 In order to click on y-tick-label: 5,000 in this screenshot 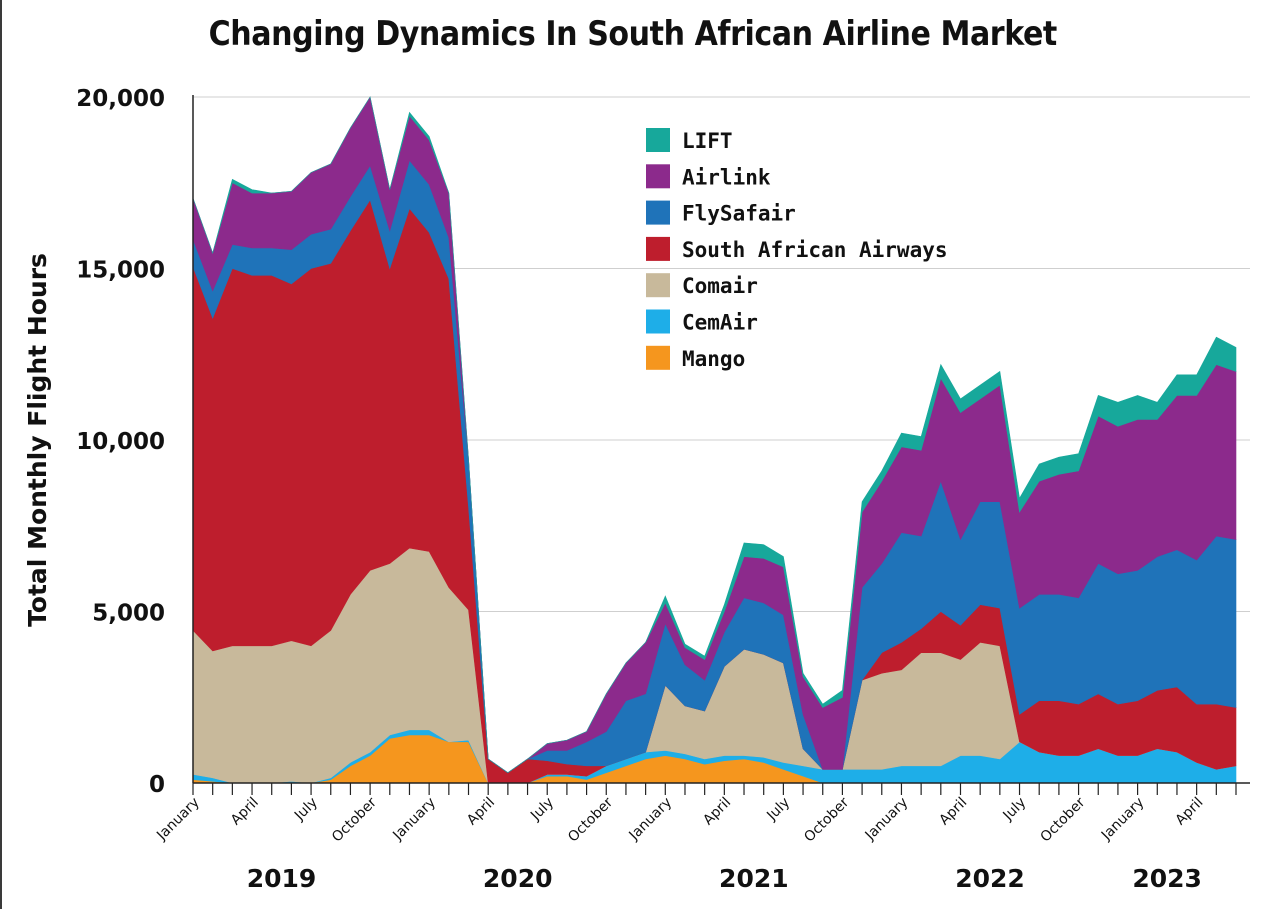, I will do `click(128, 614)`.